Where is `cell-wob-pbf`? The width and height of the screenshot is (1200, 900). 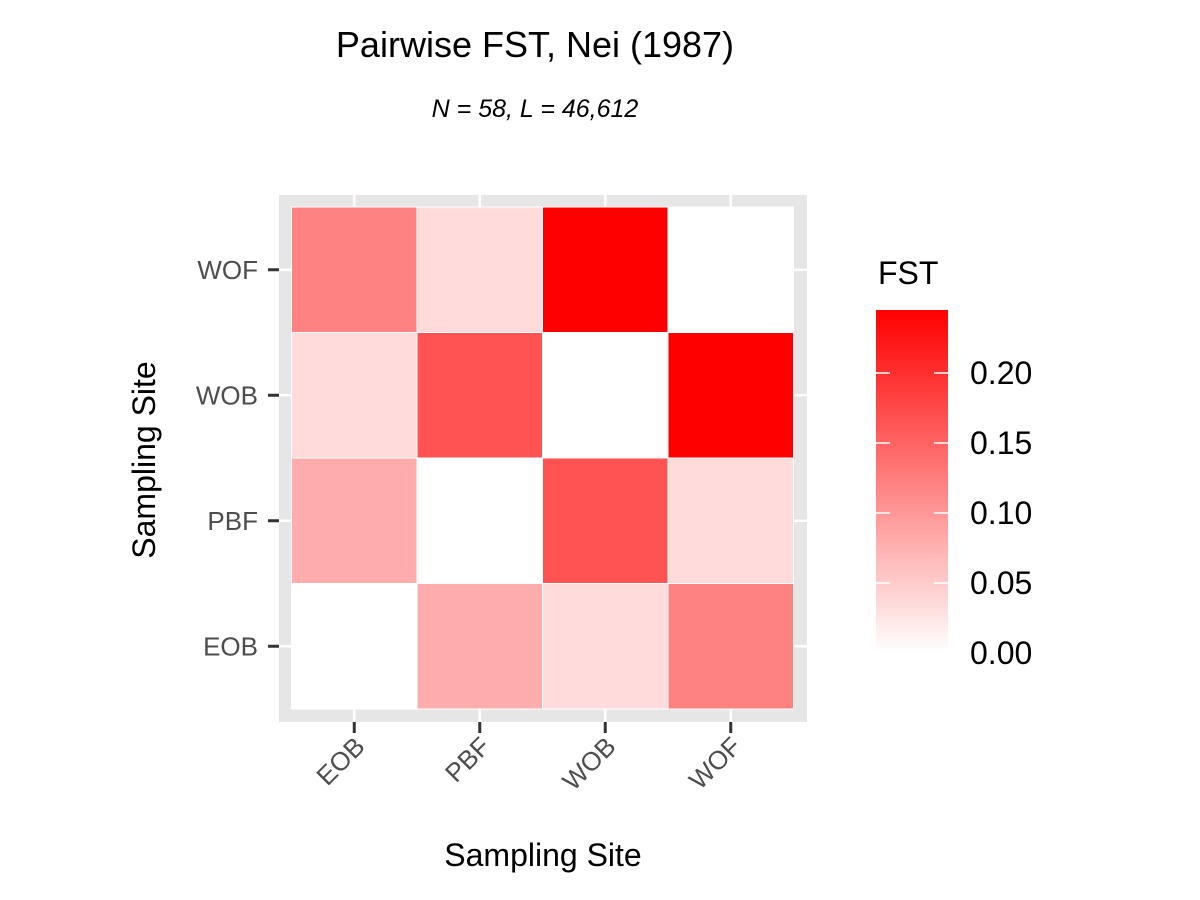
cell-wob-pbf is located at coordinates (605, 520).